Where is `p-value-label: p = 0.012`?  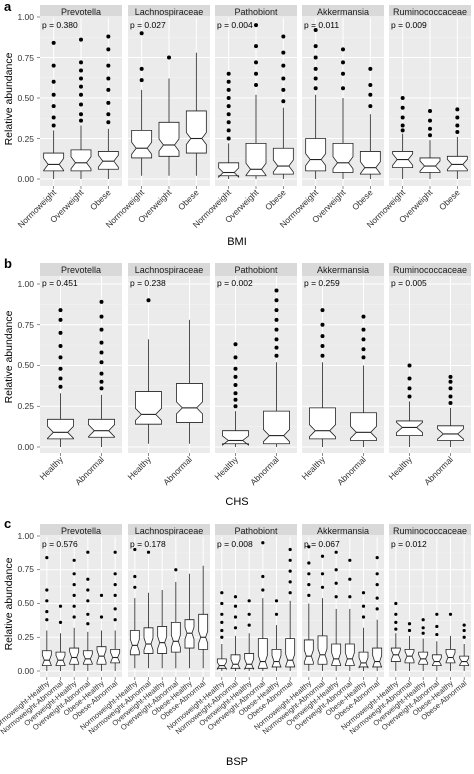 p-value-label: p = 0.012 is located at coordinates (409, 544).